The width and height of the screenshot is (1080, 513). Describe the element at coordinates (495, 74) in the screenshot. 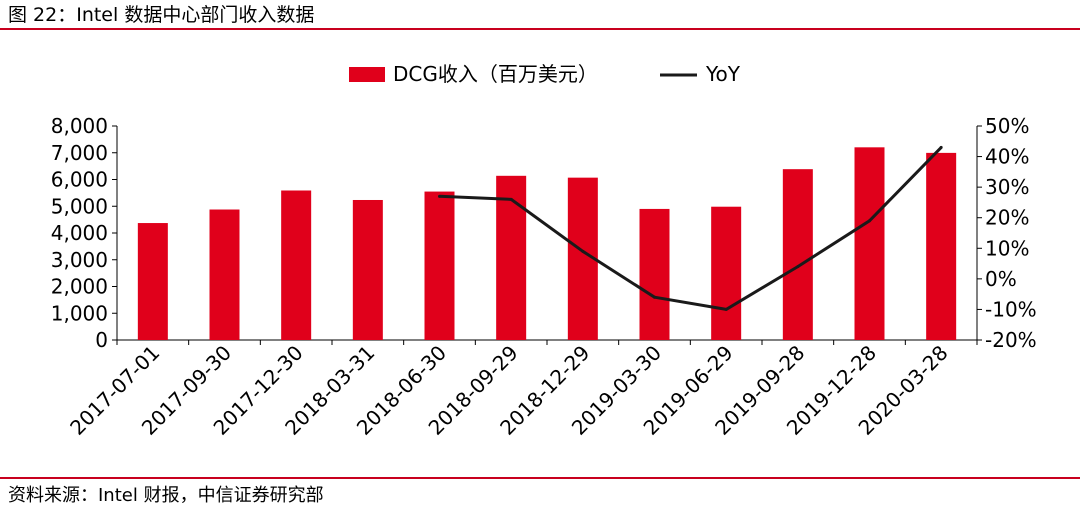

I see `legend-bar-label: DCG收入（百万美元）` at that location.